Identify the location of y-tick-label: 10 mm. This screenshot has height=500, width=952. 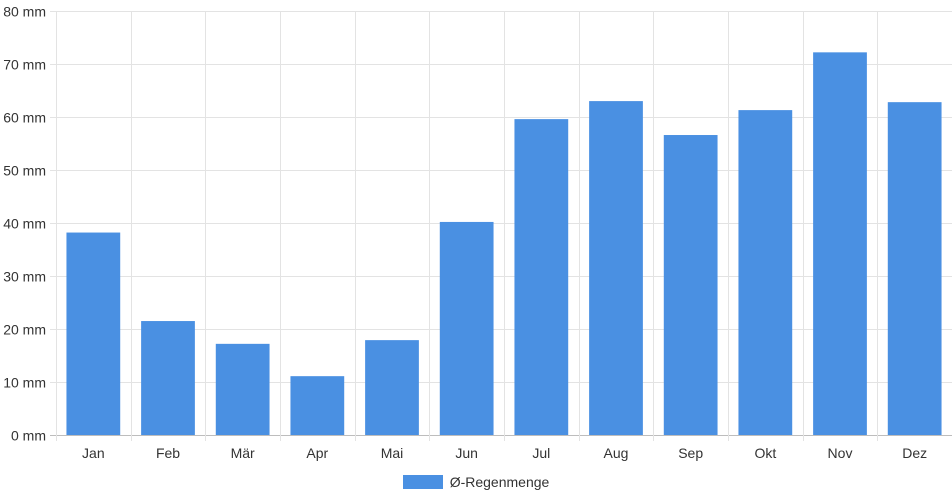
(24, 383).